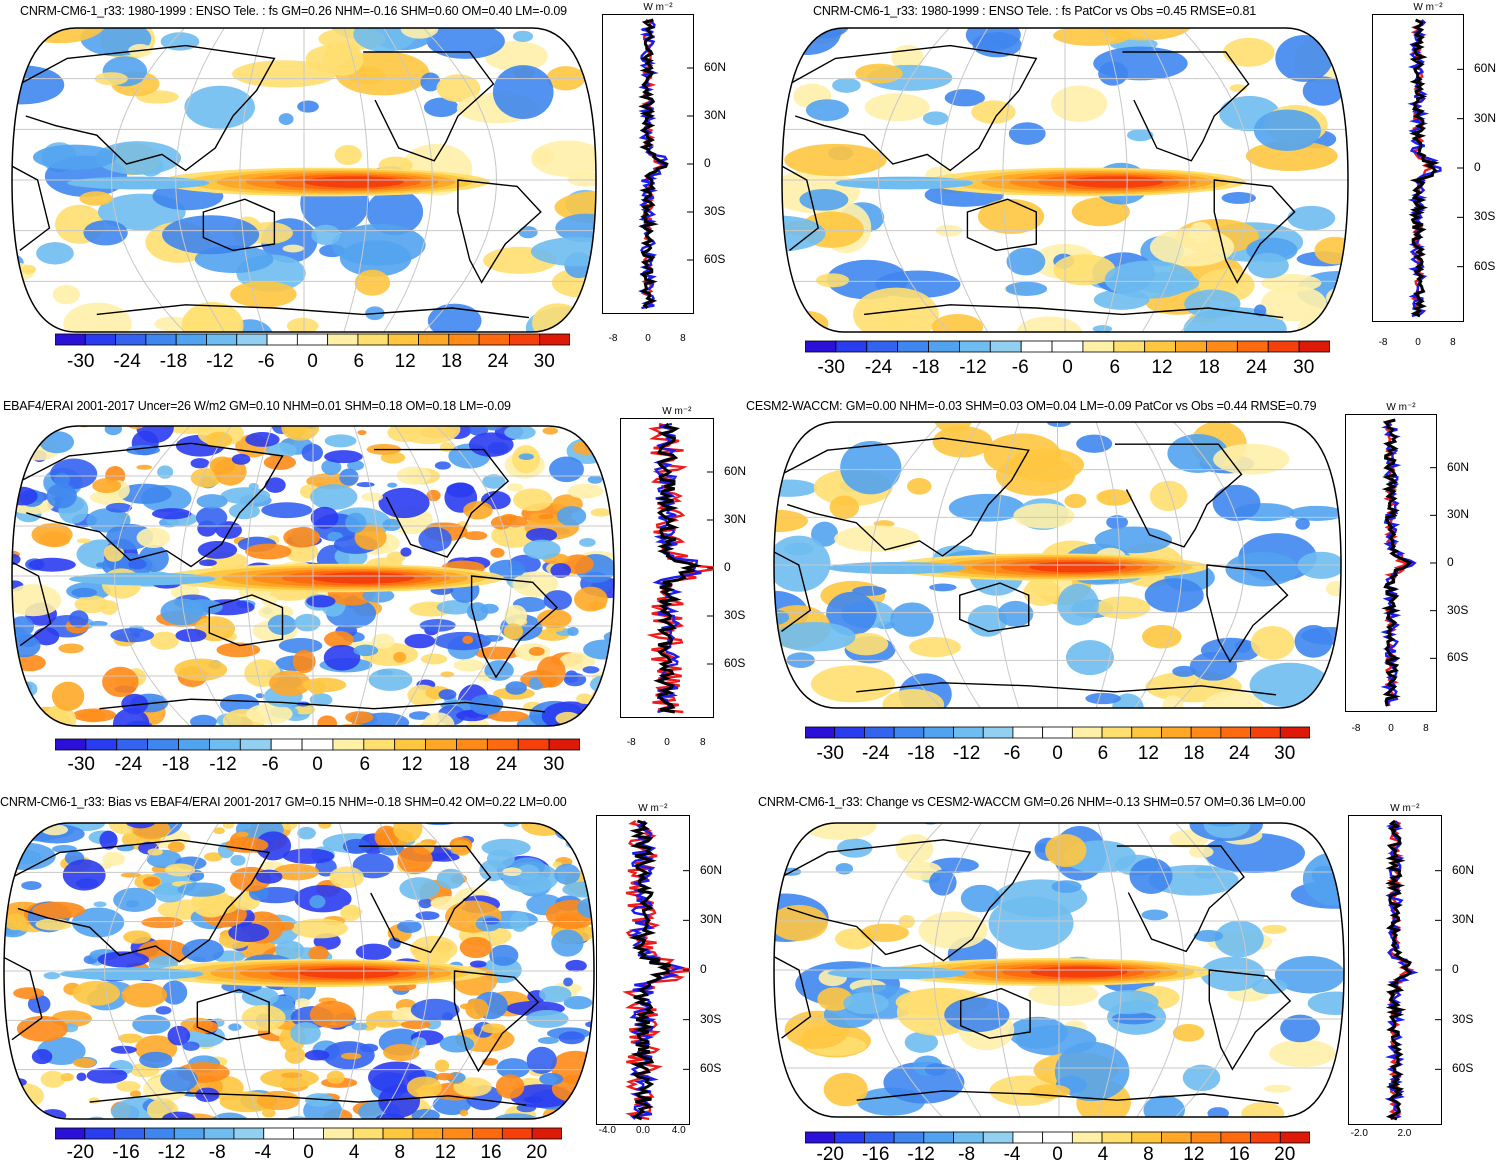 This screenshot has height=1168, width=1500. I want to click on colorbar-tick-label: 18, so click(1209, 367).